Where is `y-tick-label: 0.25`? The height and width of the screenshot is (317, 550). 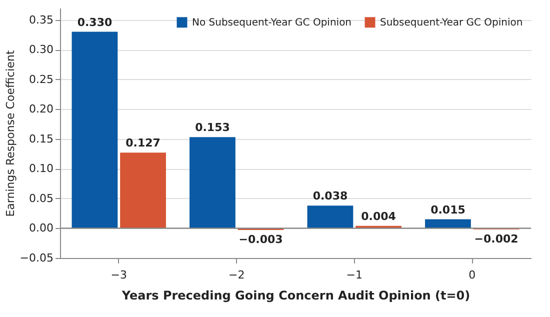
y-tick-label: 0.25 is located at coordinates (41, 79).